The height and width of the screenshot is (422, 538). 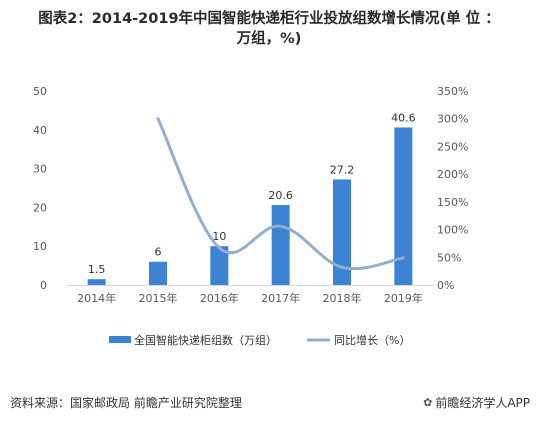 I want to click on y-right-tick-label: 200%, so click(x=452, y=174).